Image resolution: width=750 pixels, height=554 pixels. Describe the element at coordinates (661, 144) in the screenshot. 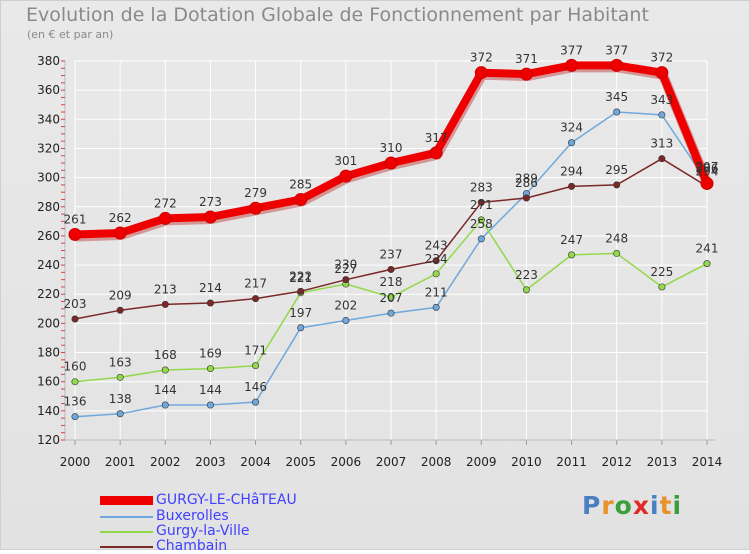

I see `data-label: 313` at that location.